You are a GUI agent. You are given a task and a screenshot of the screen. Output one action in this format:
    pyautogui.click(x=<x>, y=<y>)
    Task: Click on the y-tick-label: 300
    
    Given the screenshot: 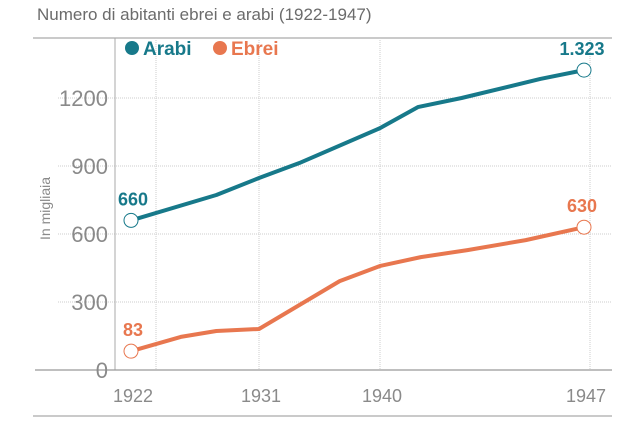 What is the action you would take?
    pyautogui.click(x=89, y=302)
    